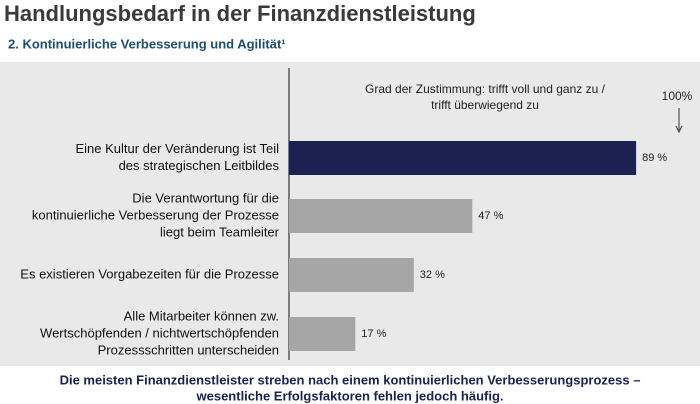 Image resolution: width=700 pixels, height=404 pixels. What do you see at coordinates (677, 96) in the screenshot?
I see `reference-label: 100%` at bounding box center [677, 96].